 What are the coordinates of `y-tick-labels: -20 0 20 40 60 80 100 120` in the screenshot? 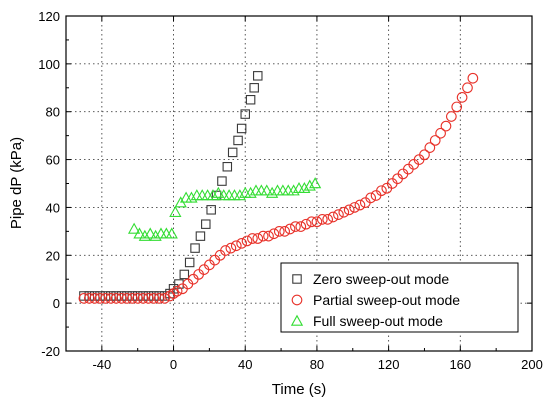 It's located at (49, 184).